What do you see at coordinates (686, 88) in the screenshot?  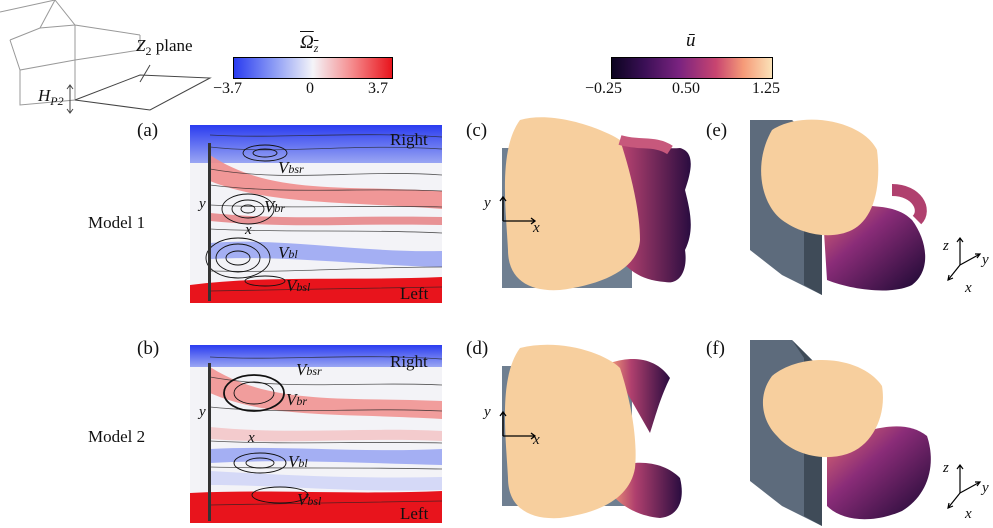 I see `velocity-tick-mid: 0.50` at bounding box center [686, 88].